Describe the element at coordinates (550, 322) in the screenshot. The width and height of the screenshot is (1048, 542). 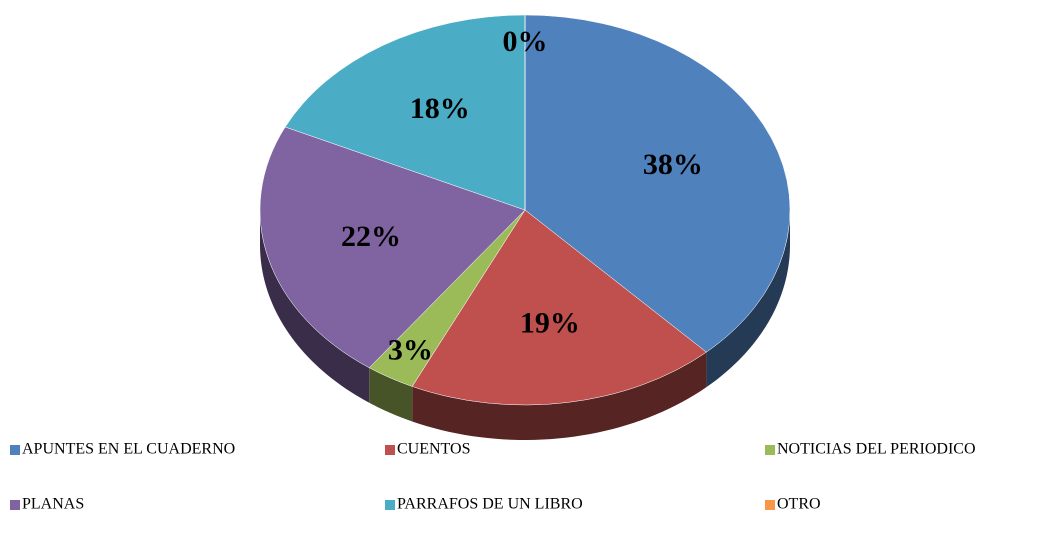
I see `data-label: 19%` at that location.